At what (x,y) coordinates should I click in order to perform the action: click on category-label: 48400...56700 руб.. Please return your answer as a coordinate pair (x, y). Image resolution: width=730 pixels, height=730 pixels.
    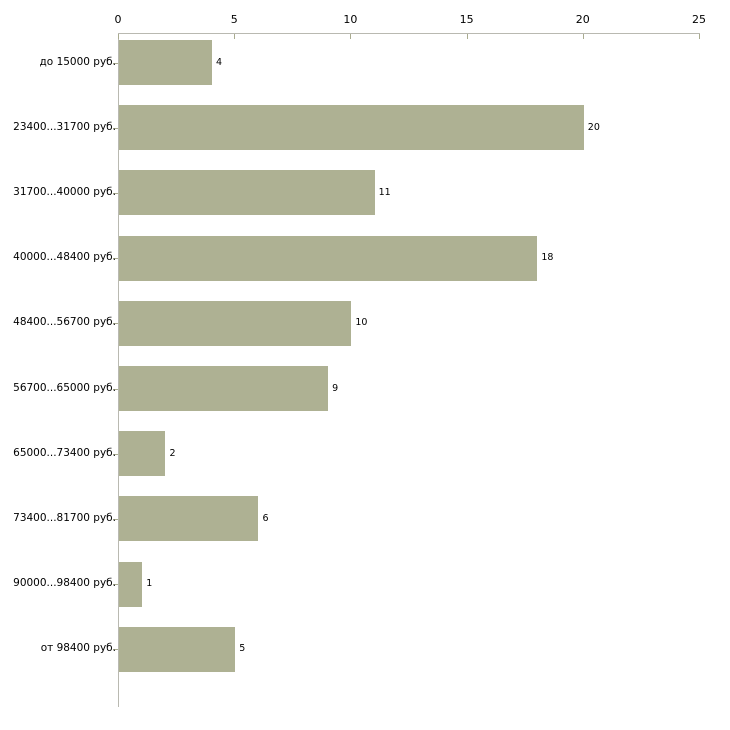
    Looking at the image, I should click on (64, 322).